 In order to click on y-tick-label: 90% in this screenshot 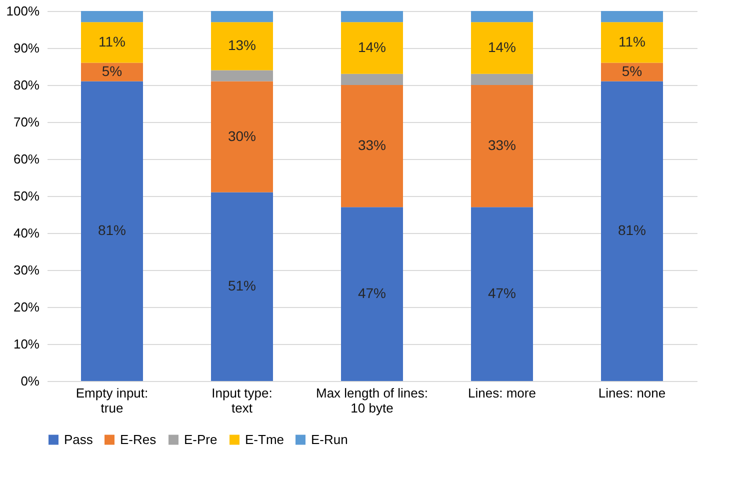, I will do `click(26, 48)`.